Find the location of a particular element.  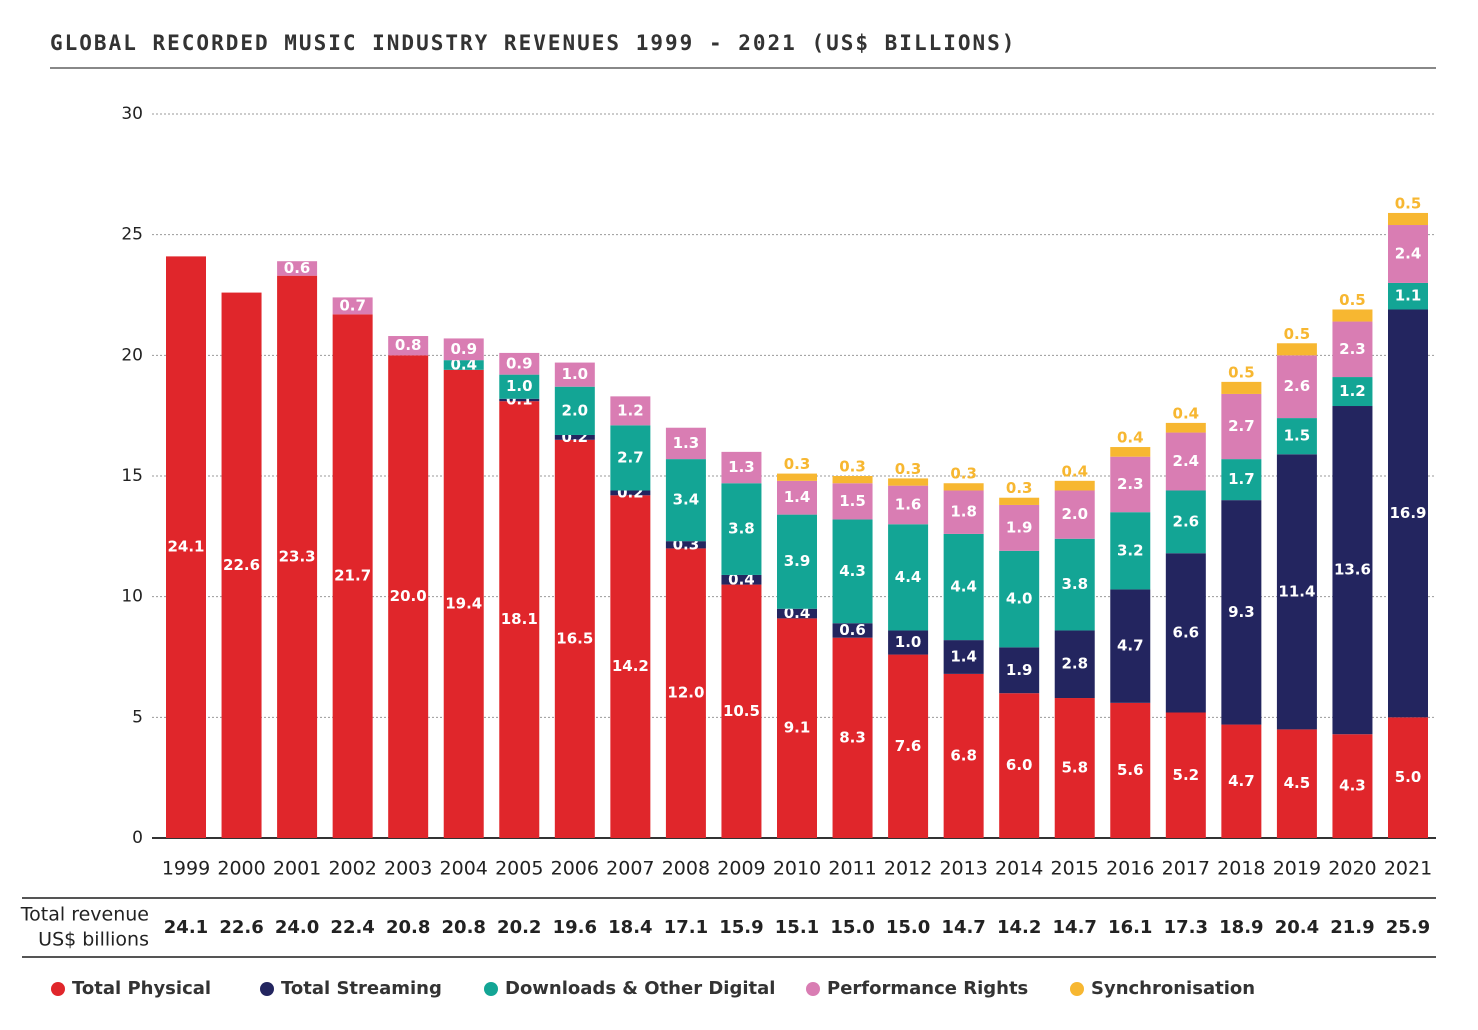

data-label: 19.4 is located at coordinates (463, 603).